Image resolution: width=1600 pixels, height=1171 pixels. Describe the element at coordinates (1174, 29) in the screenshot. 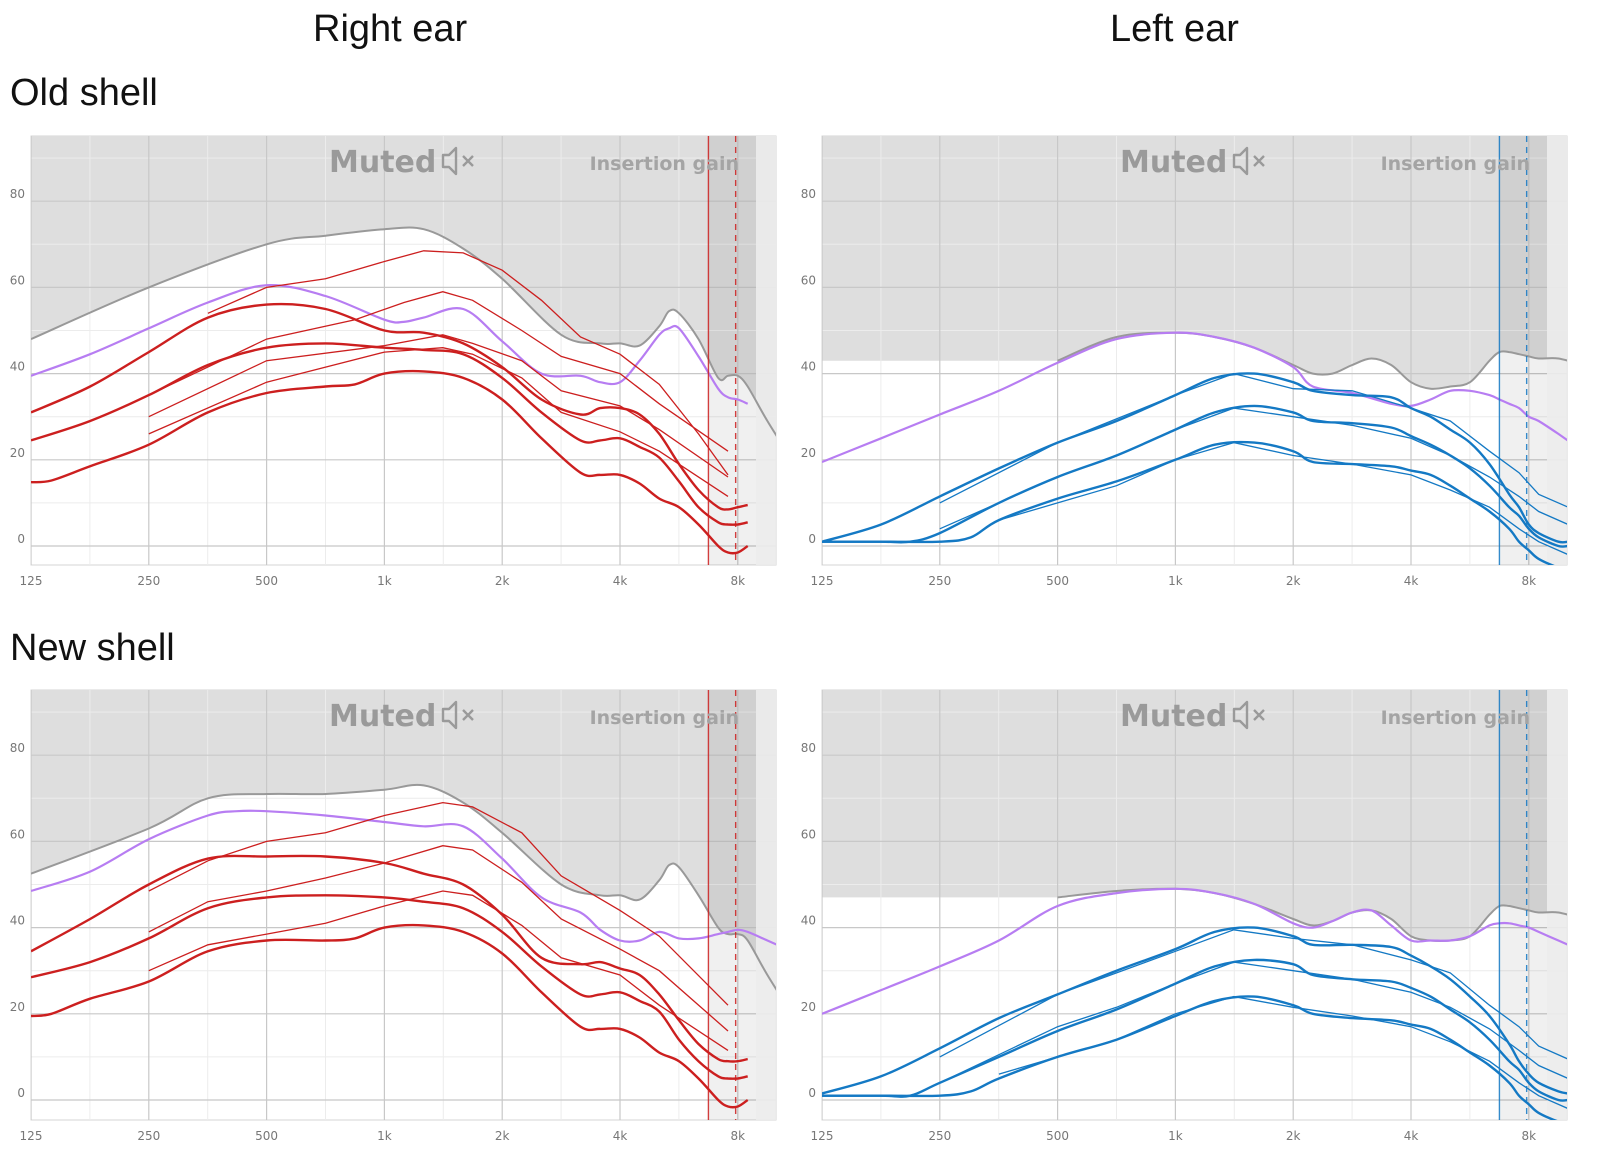

I see `left-ear-heading: Left ear` at that location.